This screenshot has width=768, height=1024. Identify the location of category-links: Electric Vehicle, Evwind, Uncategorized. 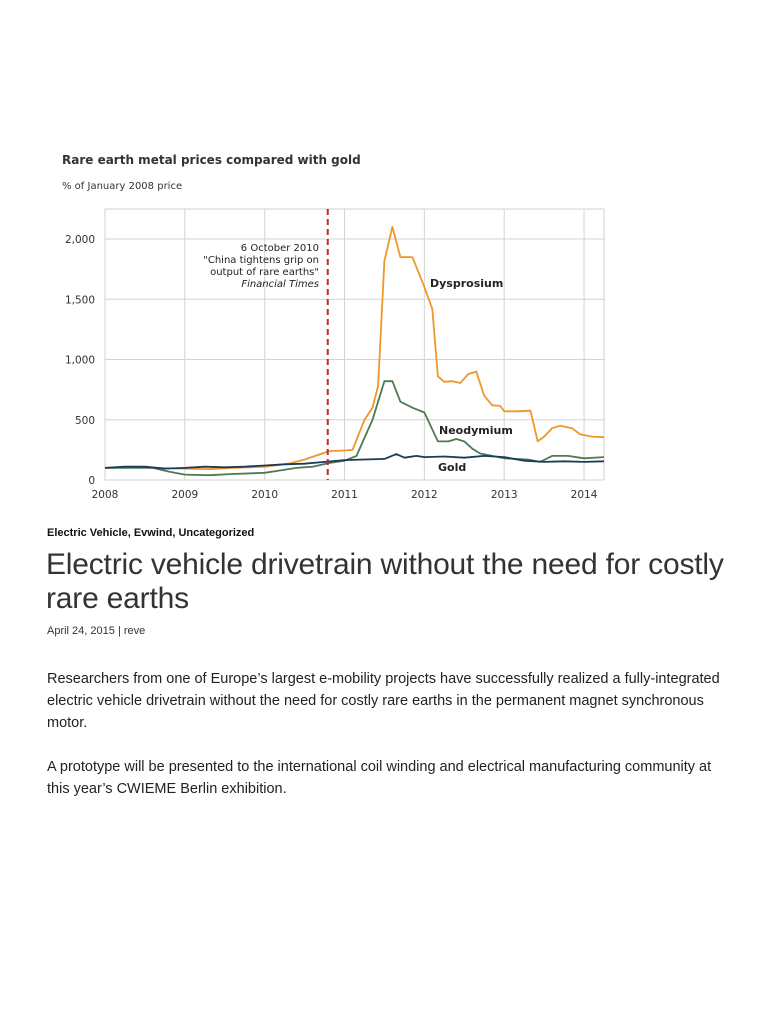
(151, 533).